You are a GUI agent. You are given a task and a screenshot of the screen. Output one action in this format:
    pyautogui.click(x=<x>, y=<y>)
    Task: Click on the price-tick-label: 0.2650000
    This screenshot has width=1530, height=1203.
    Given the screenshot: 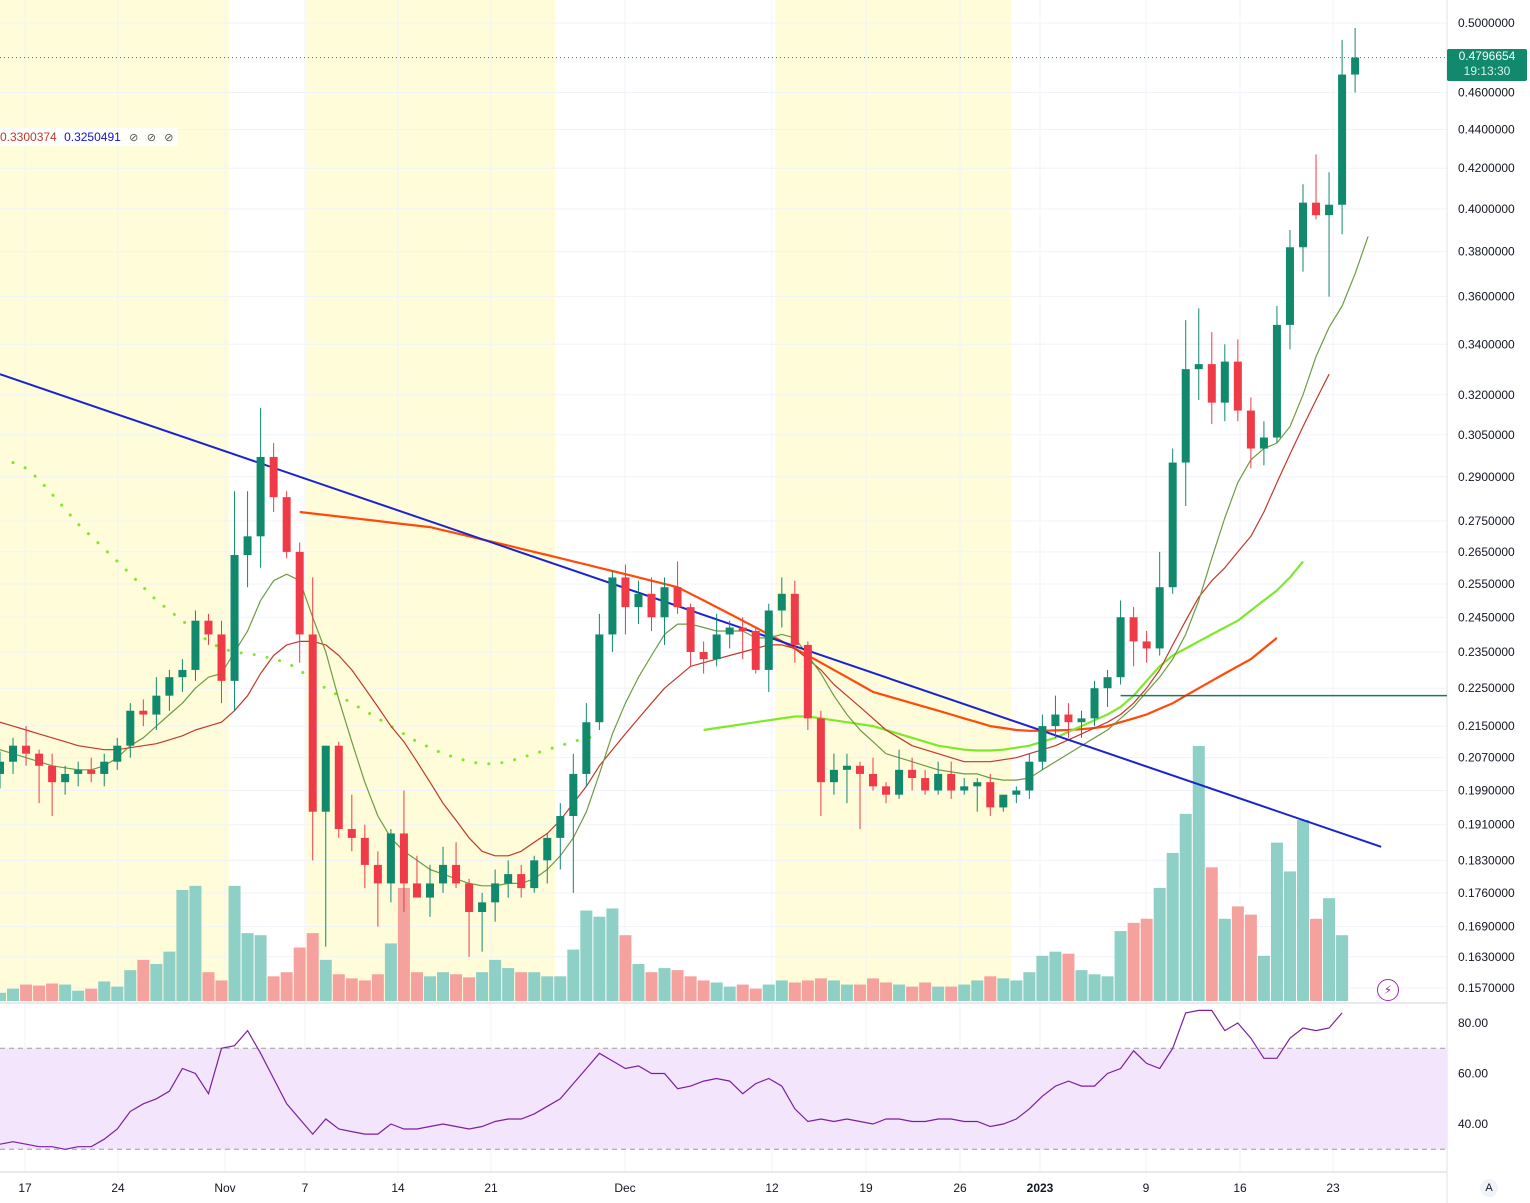 What is the action you would take?
    pyautogui.click(x=1486, y=552)
    